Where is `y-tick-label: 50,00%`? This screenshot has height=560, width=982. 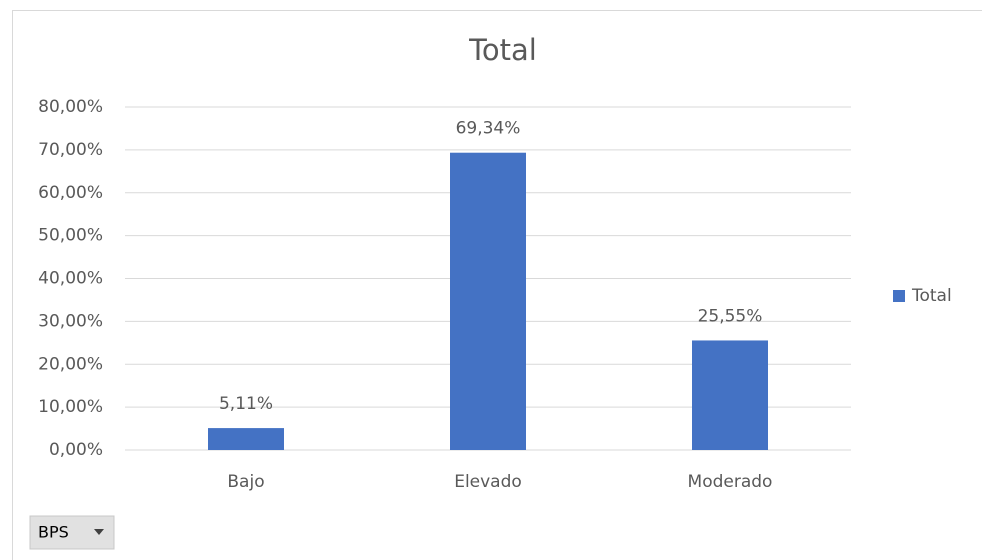
y-tick-label: 50,00% is located at coordinates (70, 236).